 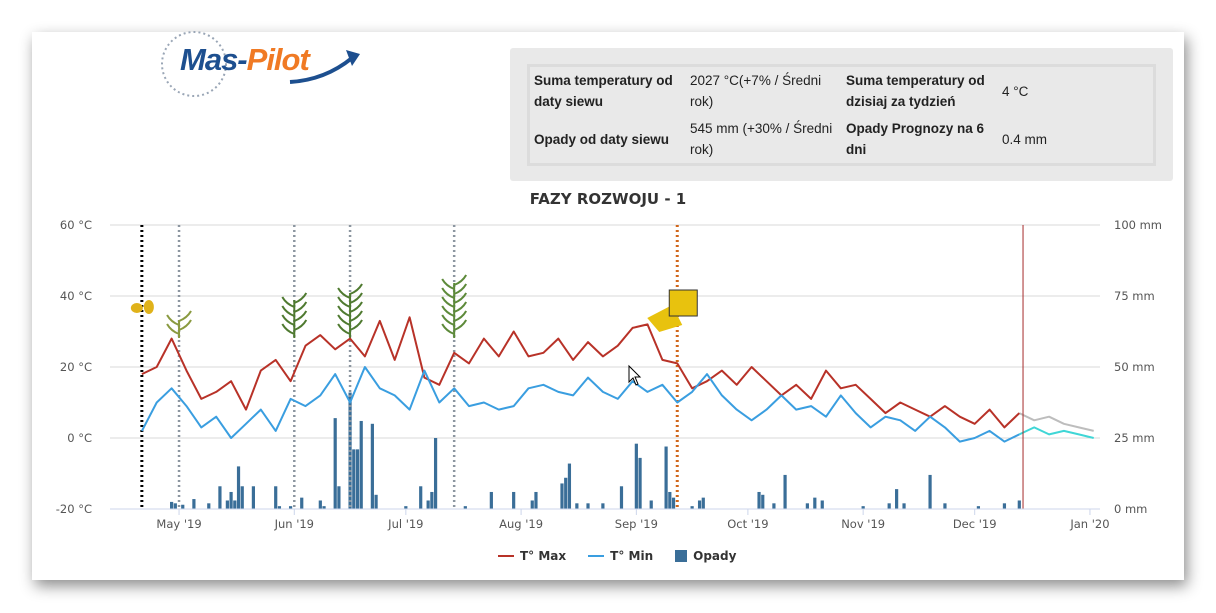 I want to click on legend-tmax: T° Max, so click(x=532, y=556).